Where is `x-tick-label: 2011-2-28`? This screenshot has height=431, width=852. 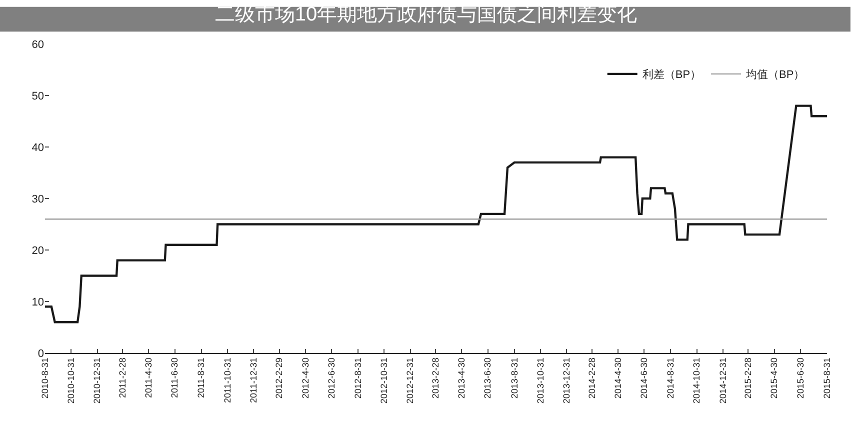 x-tick-label: 2011-2-28 is located at coordinates (122, 378).